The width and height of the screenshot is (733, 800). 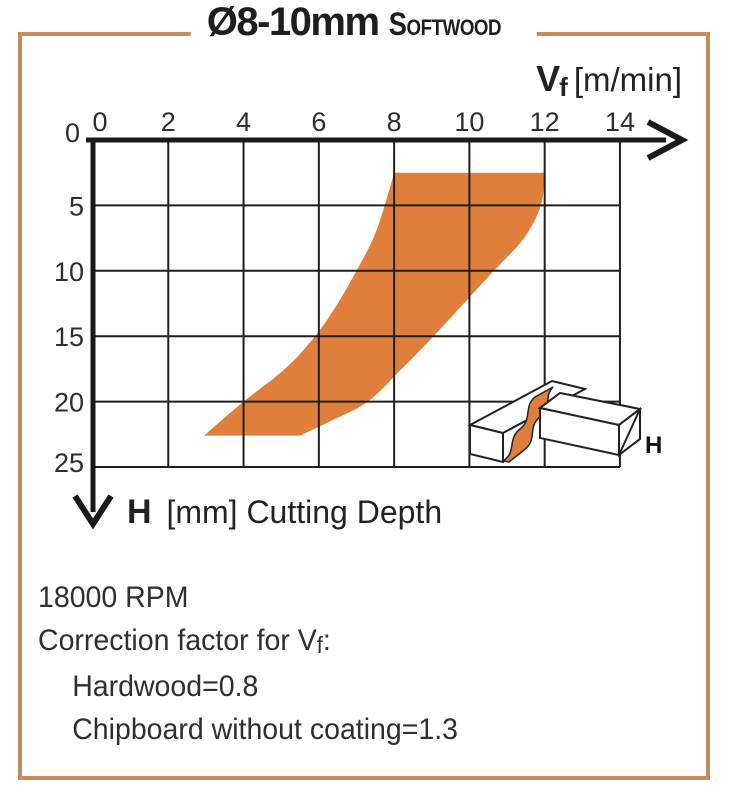 I want to click on icon-h-label: H, so click(x=653, y=445).